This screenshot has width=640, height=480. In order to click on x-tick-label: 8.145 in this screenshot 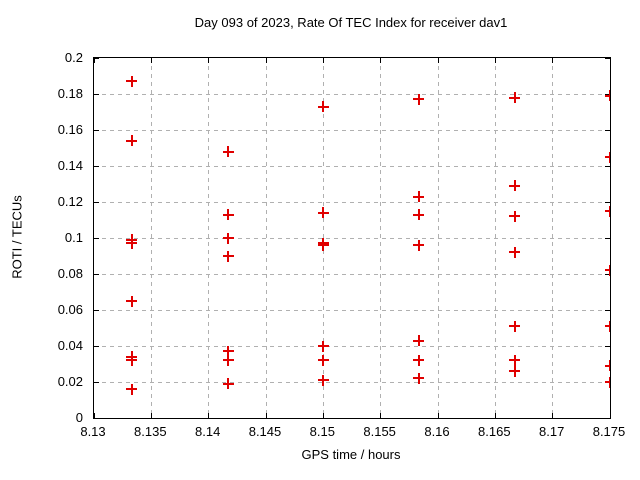, I will do `click(265, 431)`.